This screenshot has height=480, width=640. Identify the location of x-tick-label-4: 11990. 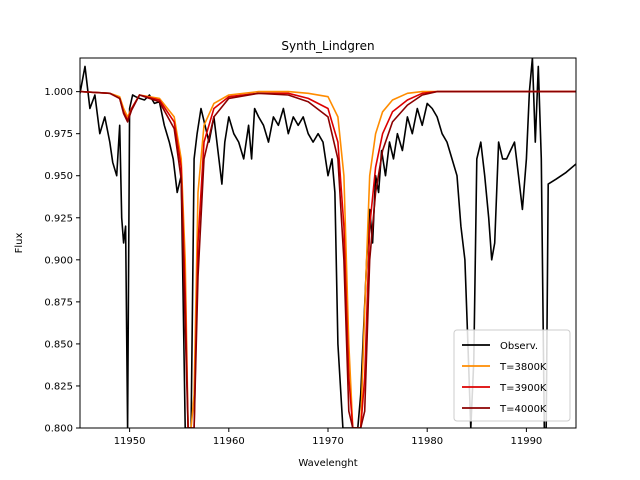
(526, 441).